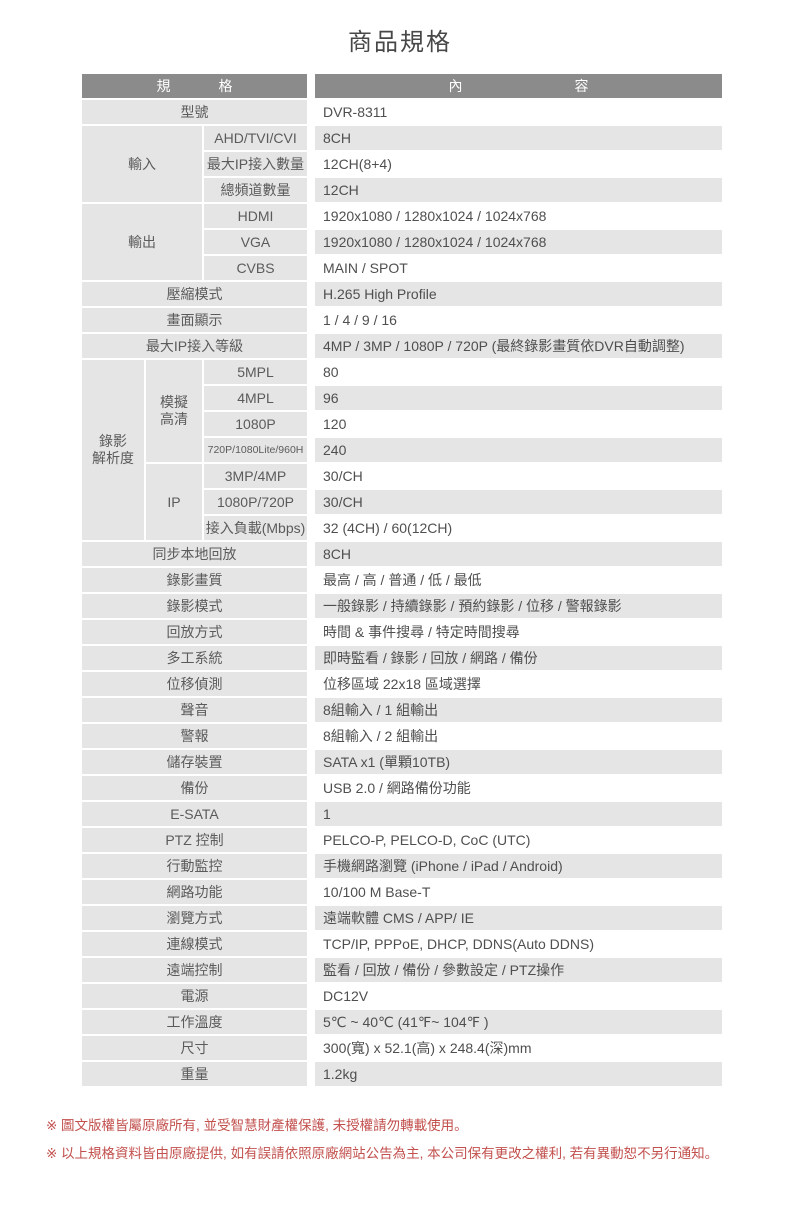 The height and width of the screenshot is (1212, 800). Describe the element at coordinates (163, 86) in the screenshot. I see `header-char: 規` at that location.